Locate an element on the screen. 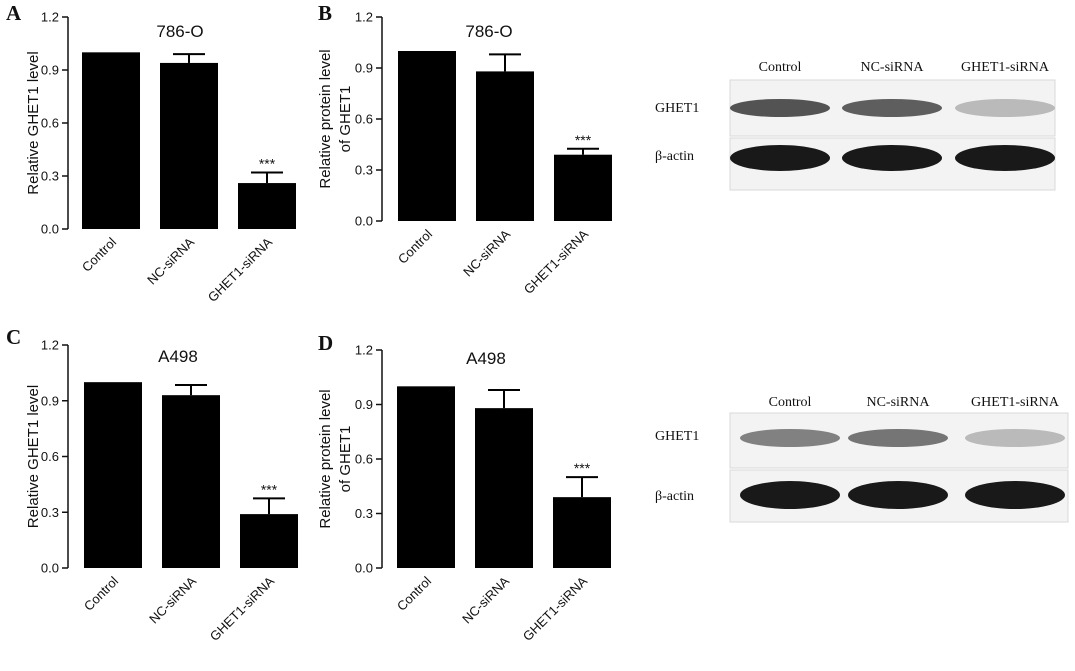 This screenshot has height=671, width=1075. panel-letter: B is located at coordinates (325, 13).